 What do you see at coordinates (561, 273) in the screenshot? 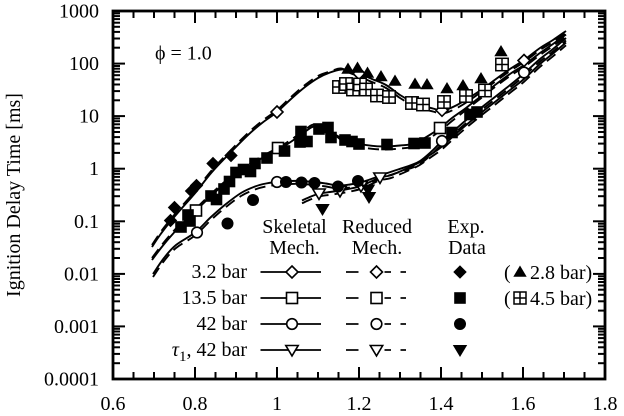
I see `svg-text: 2.8 bar)` at bounding box center [561, 273].